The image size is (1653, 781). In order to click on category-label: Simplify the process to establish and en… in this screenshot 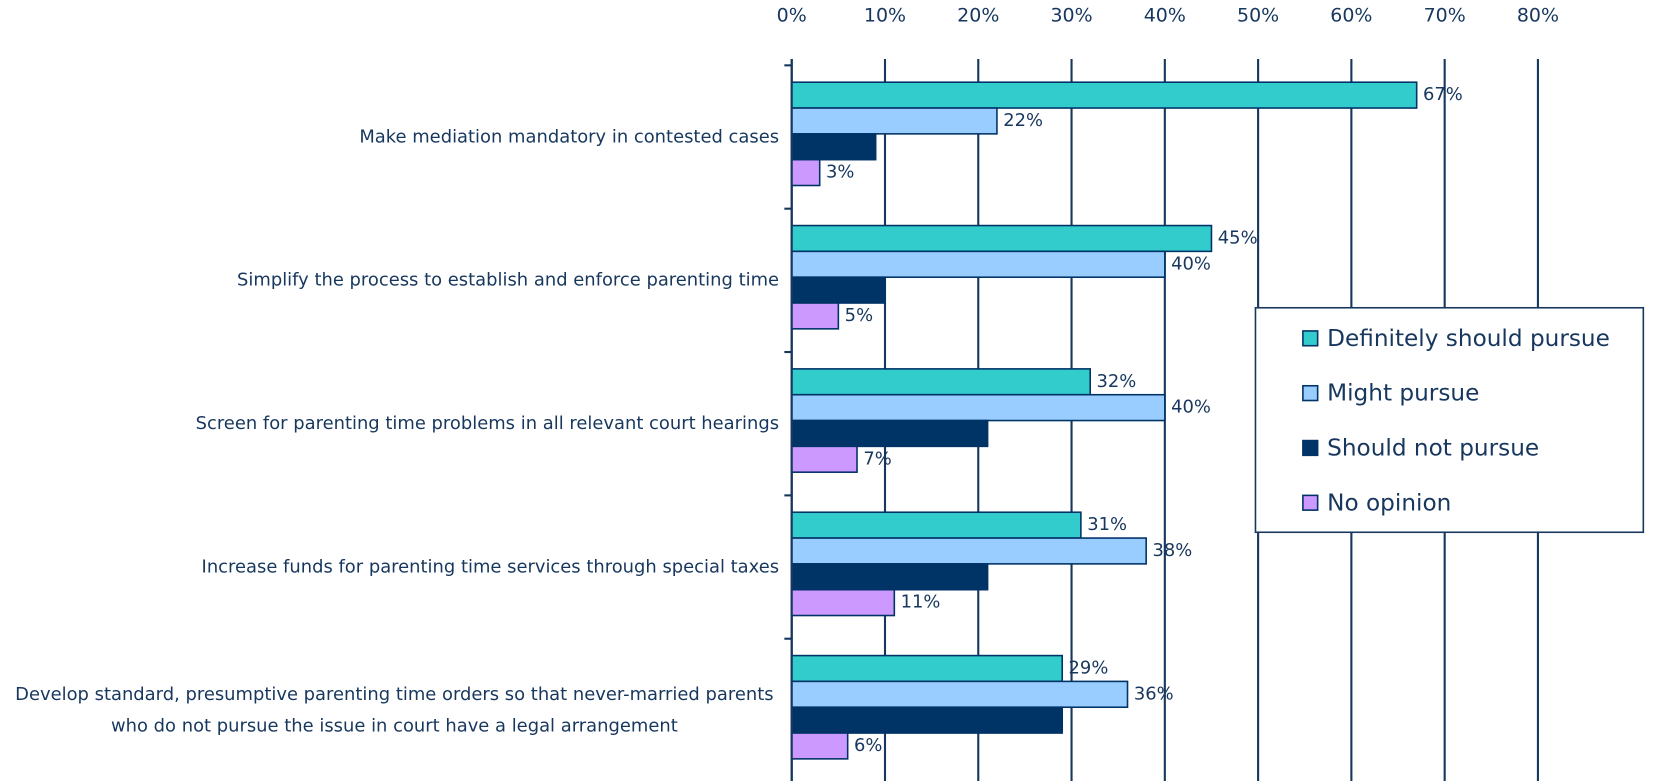, I will do `click(508, 280)`.